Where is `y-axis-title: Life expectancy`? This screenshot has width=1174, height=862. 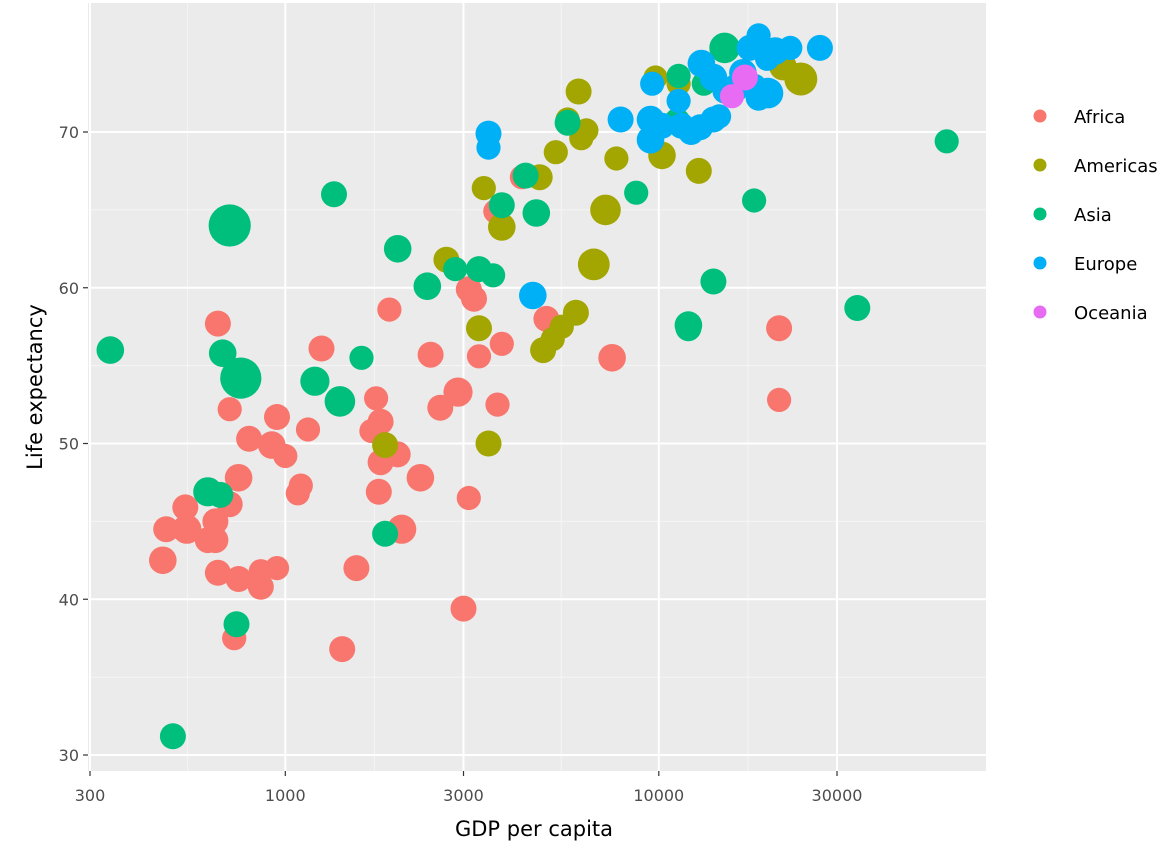 y-axis-title: Life expectancy is located at coordinates (35, 387).